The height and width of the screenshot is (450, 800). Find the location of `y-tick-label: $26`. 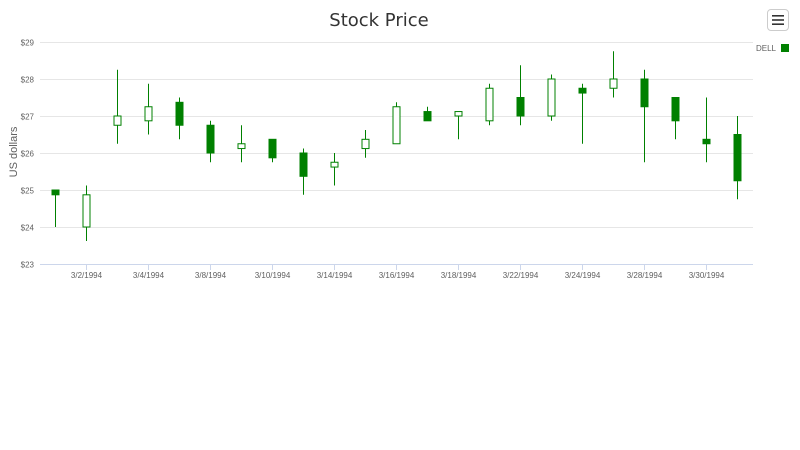

y-tick-label: $26 is located at coordinates (28, 154).